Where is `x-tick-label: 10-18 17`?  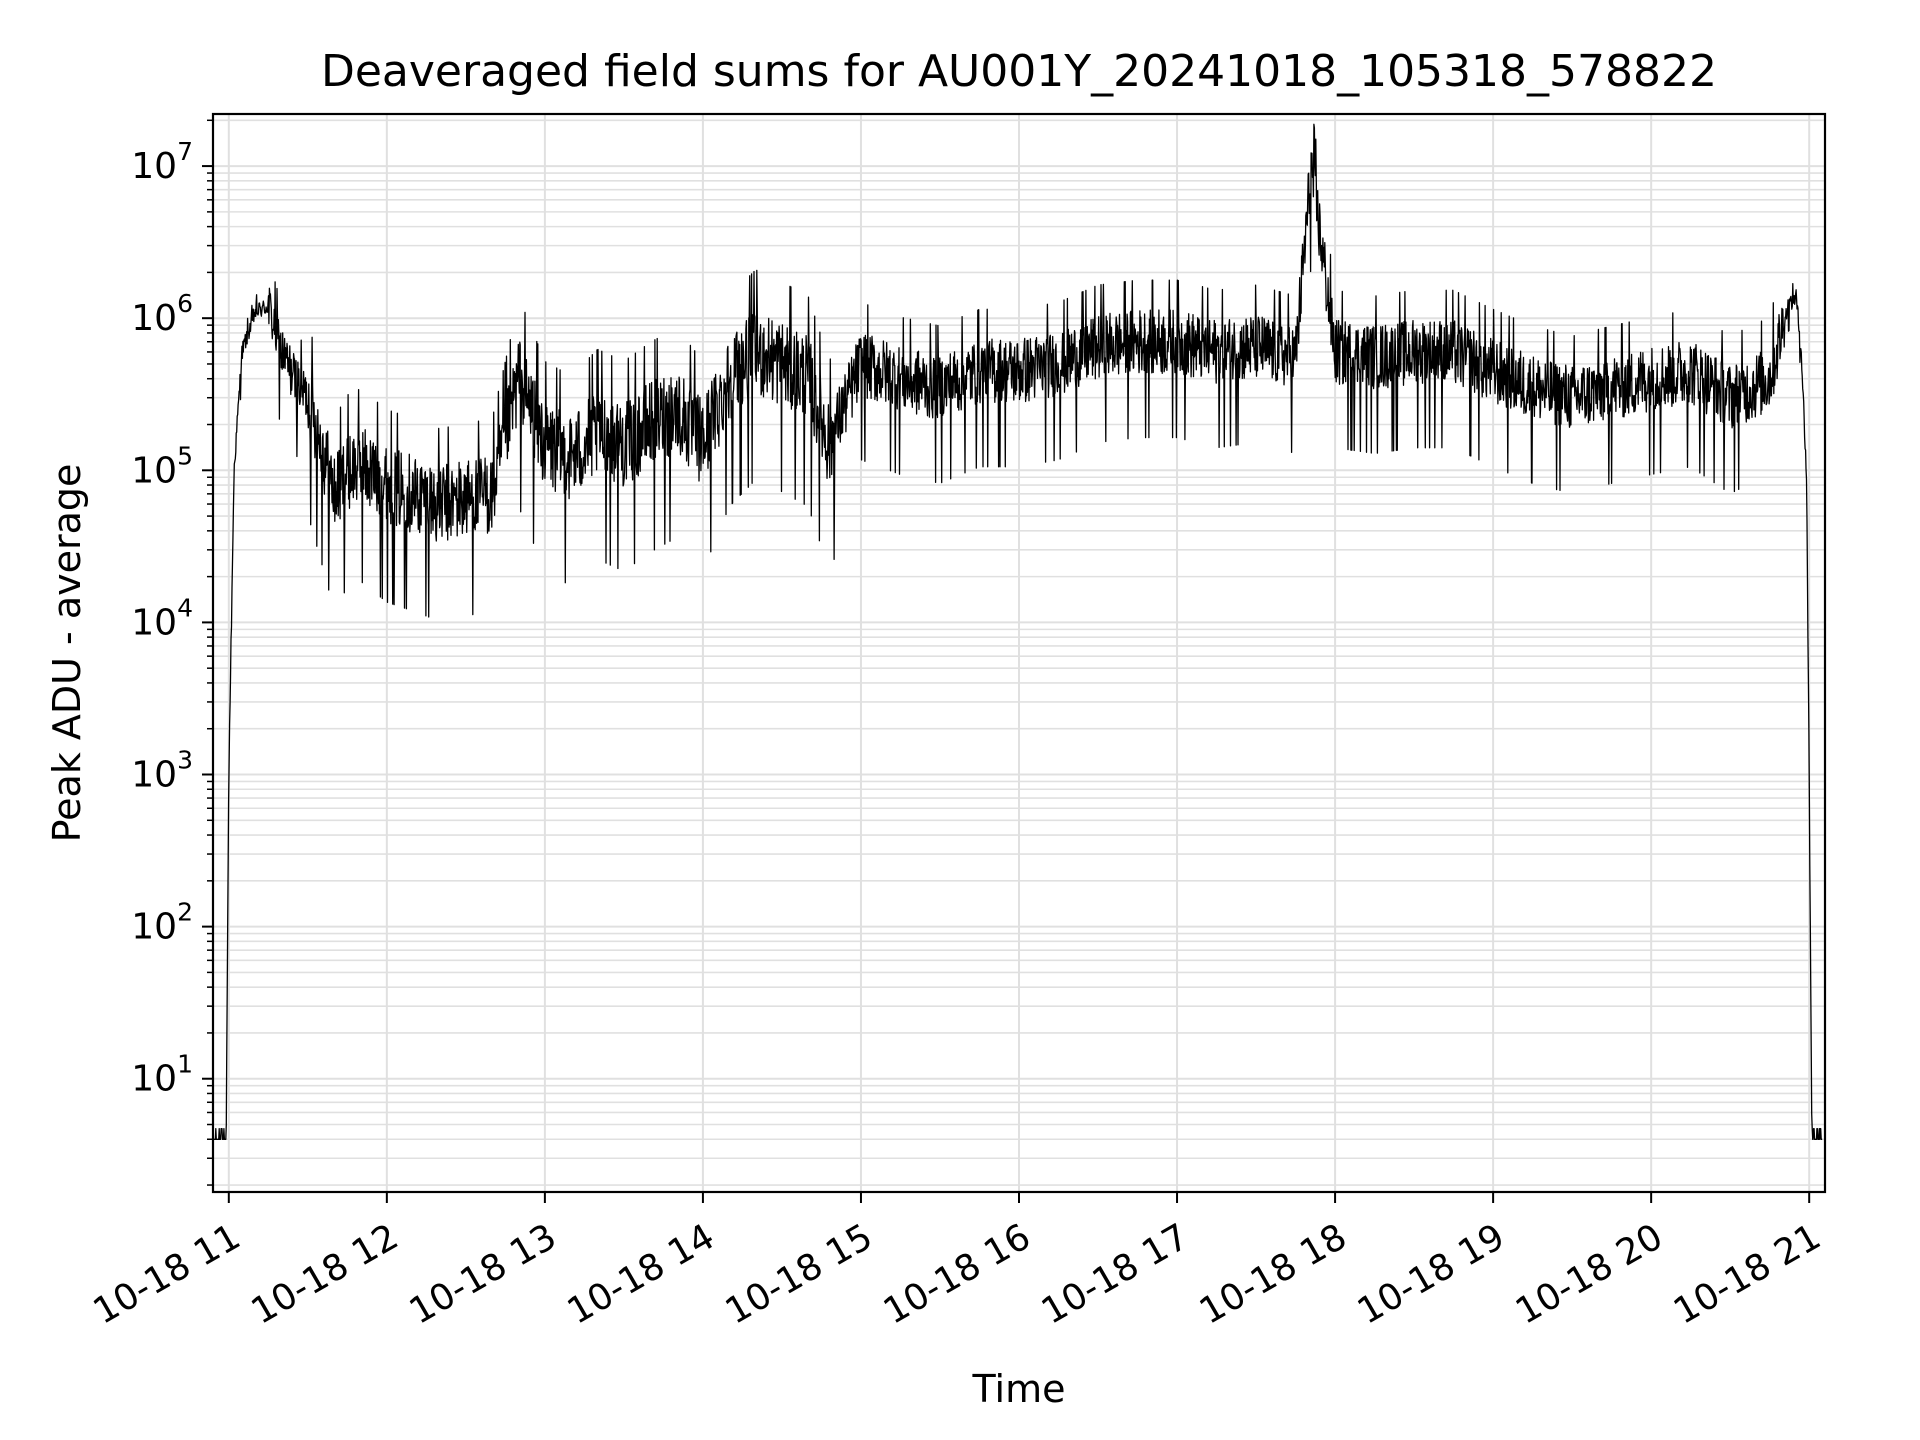
x-tick-label: 10-18 17 is located at coordinates (1115, 1274).